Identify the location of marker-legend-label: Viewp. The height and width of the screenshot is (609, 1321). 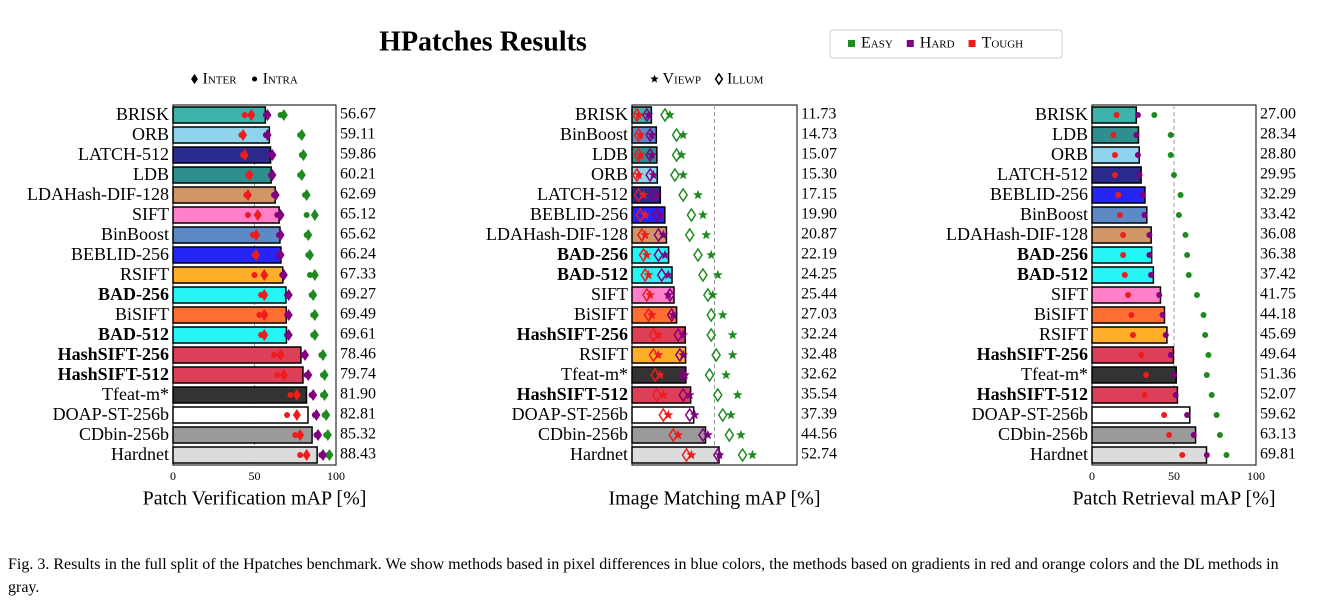
(682, 79).